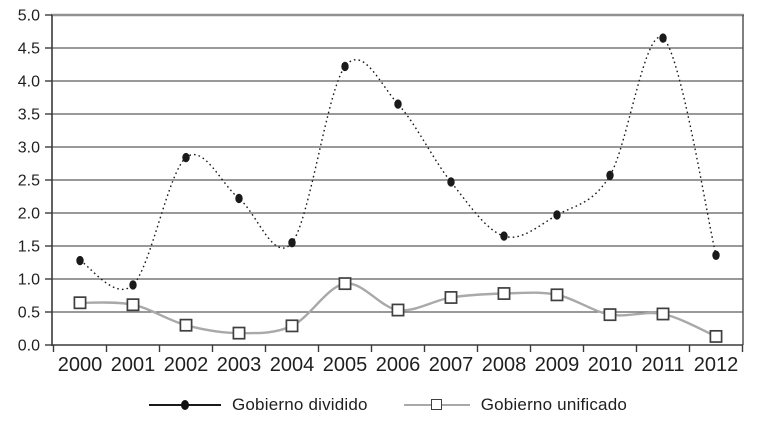  I want to click on svg-text: 2000, so click(80, 365).